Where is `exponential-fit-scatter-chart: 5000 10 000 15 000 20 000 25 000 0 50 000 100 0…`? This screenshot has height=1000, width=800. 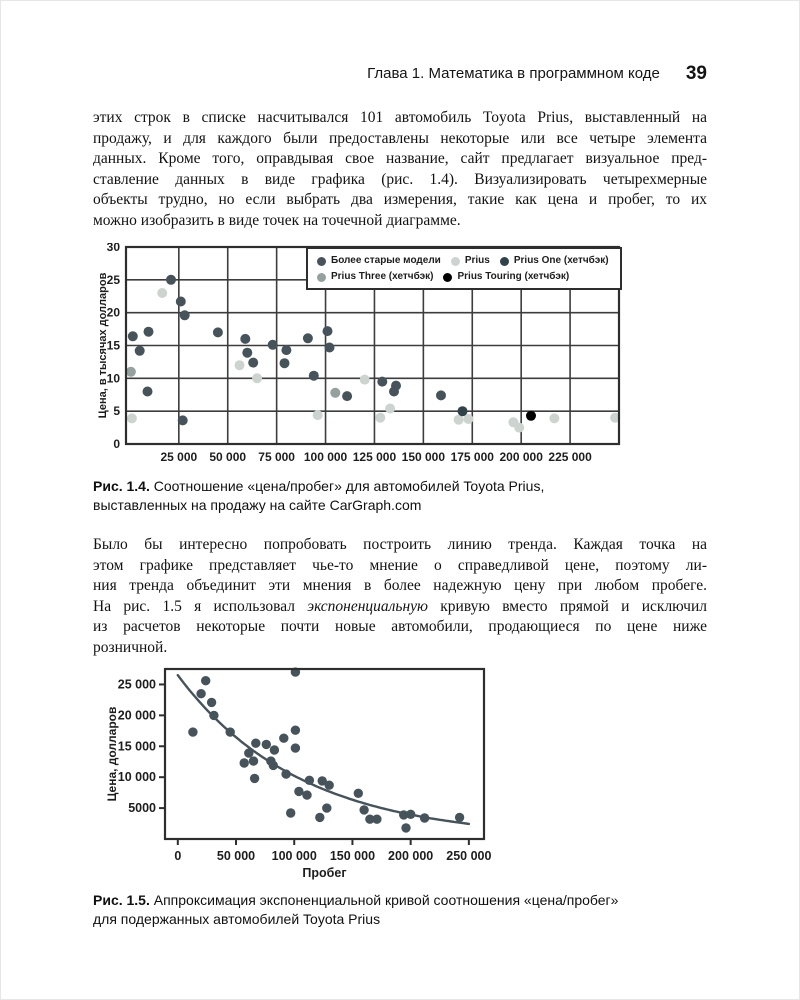
exponential-fit-scatter-chart: 5000 10 000 15 000 20 000 25 000 0 50 000 100 0… is located at coordinates (298, 773).